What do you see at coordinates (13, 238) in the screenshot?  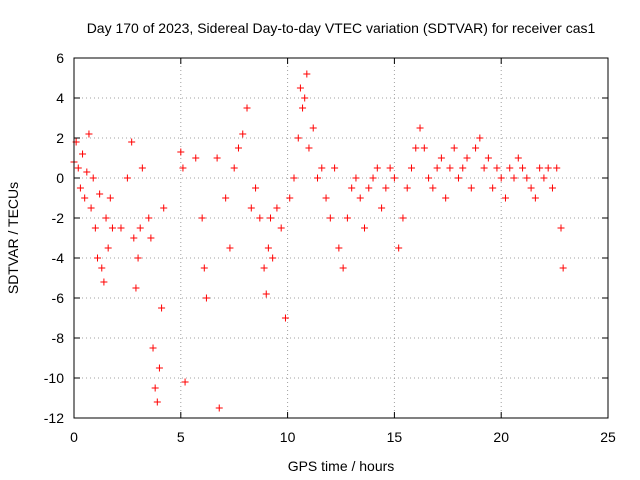 I see `y-axis-label: SDTVAR / TECUs` at bounding box center [13, 238].